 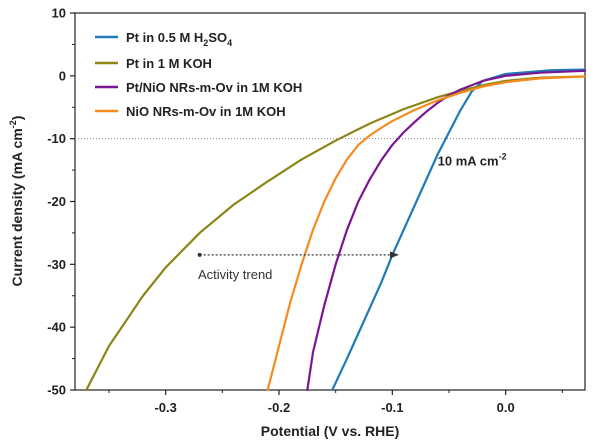 What do you see at coordinates (205, 43) in the screenshot?
I see `legend-label-pt-h2so4-sub1: 2` at bounding box center [205, 43].